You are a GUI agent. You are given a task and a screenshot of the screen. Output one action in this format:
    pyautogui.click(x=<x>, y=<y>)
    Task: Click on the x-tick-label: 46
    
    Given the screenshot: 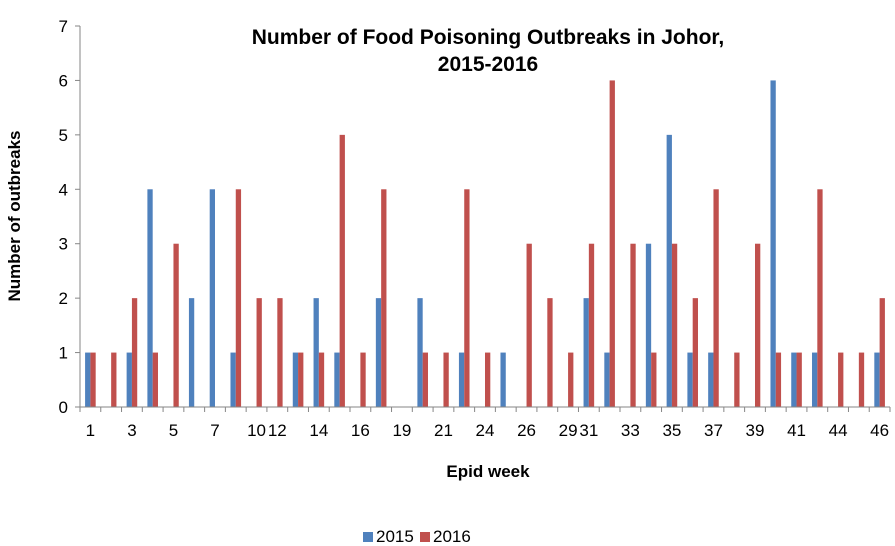 What is the action you would take?
    pyautogui.click(x=879, y=430)
    